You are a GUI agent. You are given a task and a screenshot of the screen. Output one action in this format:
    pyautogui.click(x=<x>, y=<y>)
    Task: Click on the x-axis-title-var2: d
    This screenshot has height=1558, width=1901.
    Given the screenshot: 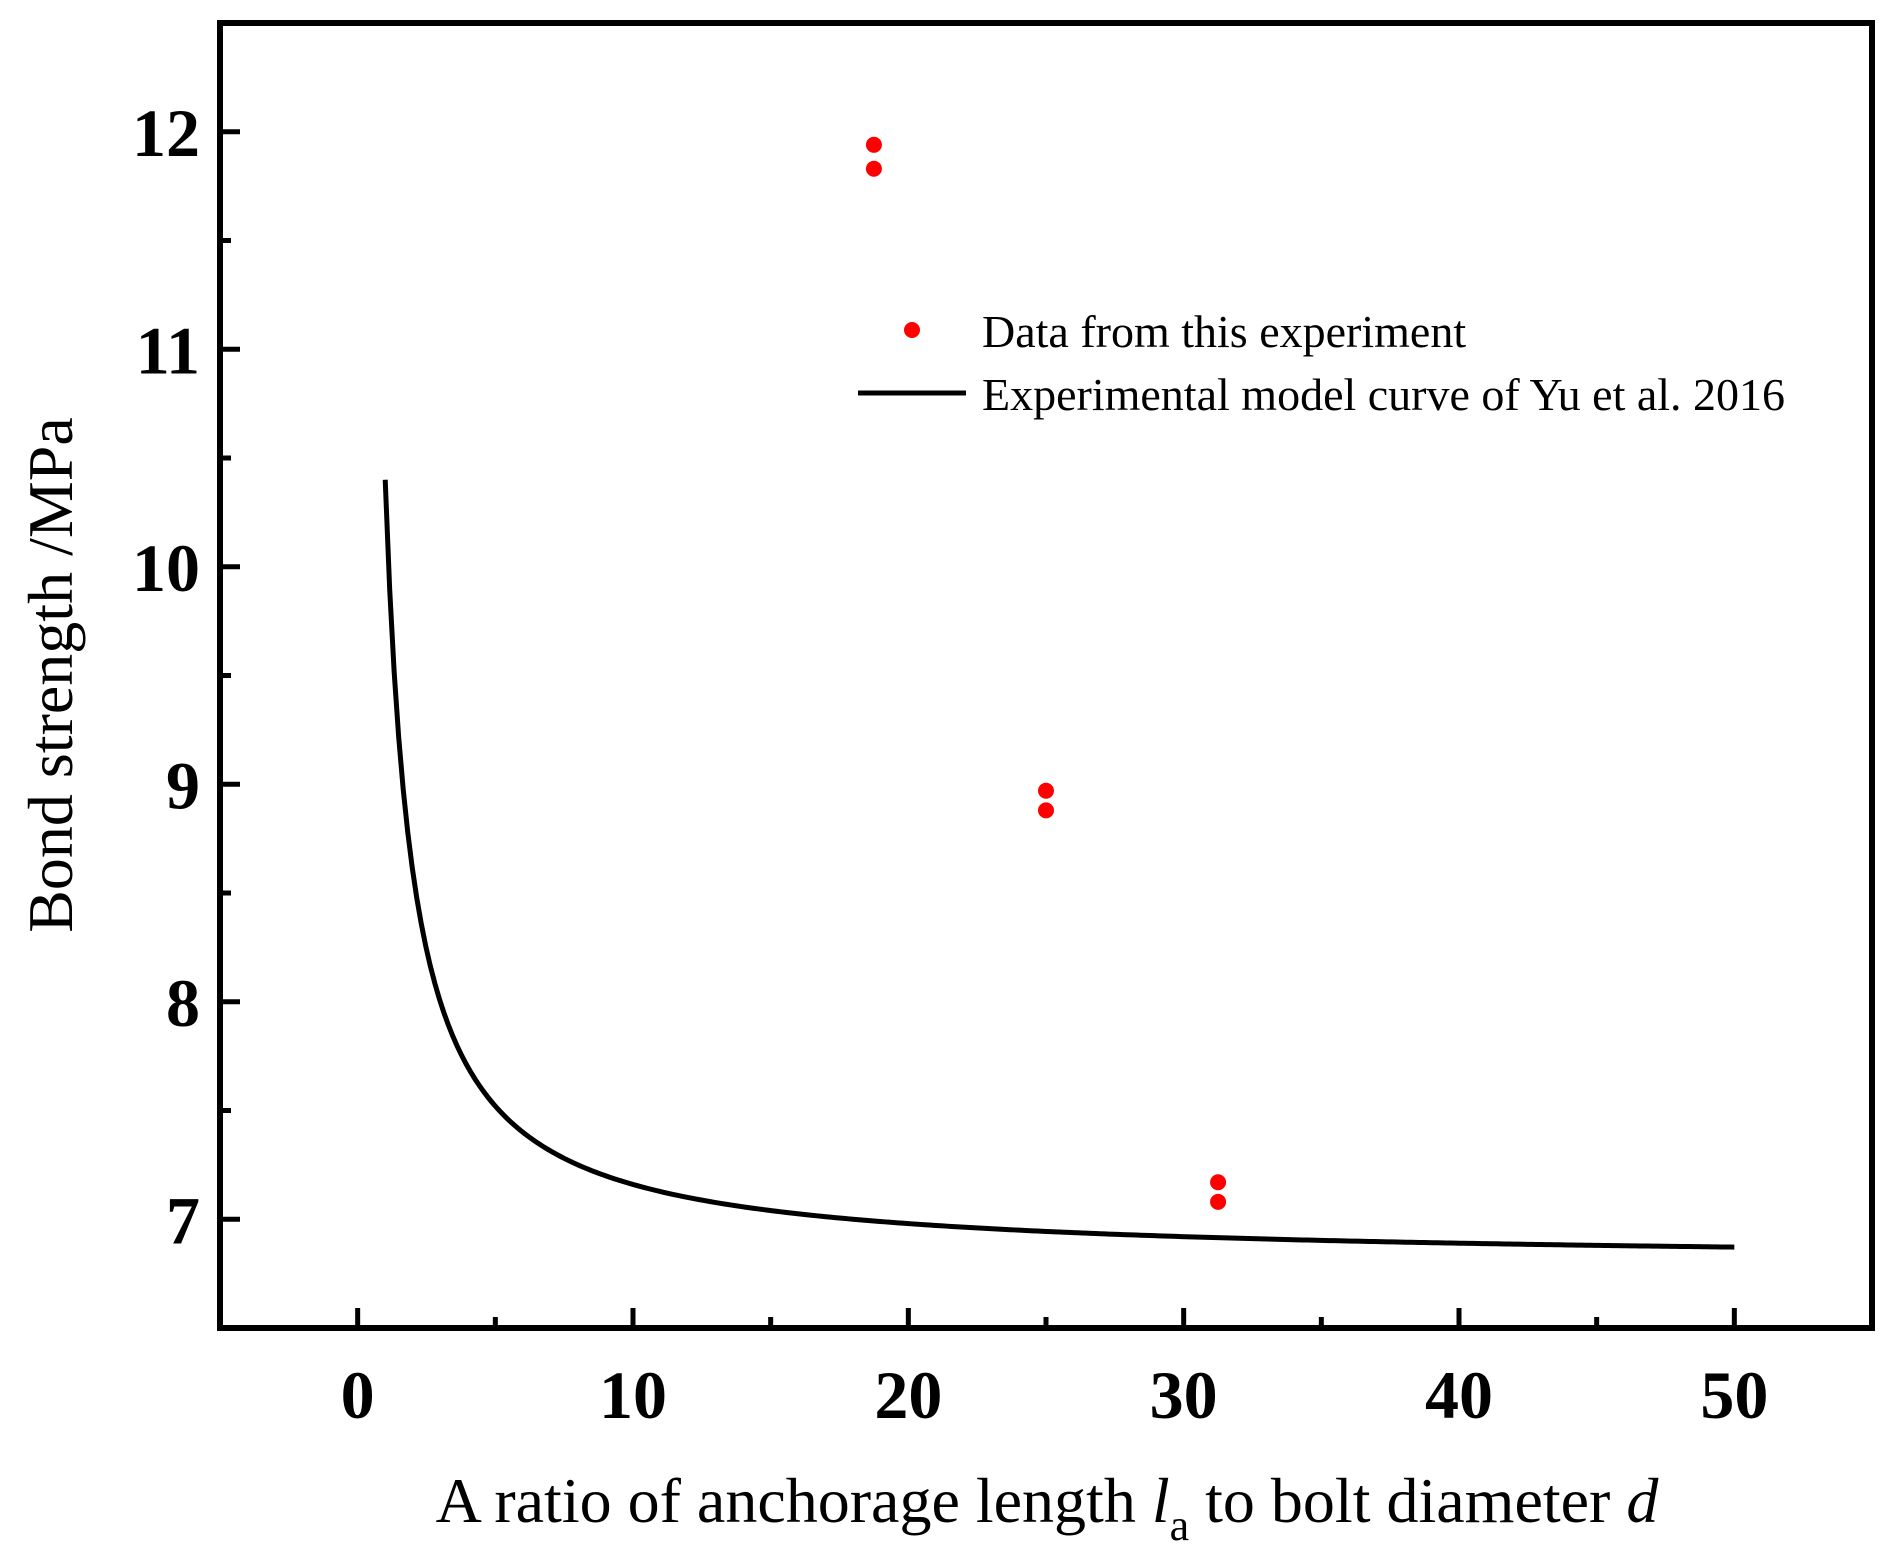 What is the action you would take?
    pyautogui.click(x=1642, y=1500)
    